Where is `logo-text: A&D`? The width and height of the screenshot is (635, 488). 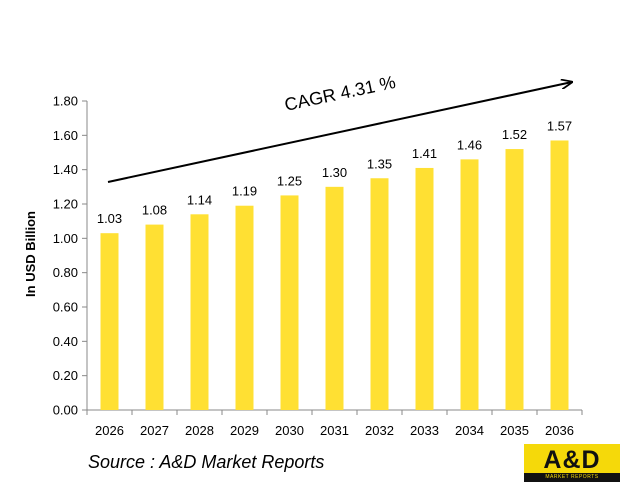
logo-text: A&D is located at coordinates (572, 460).